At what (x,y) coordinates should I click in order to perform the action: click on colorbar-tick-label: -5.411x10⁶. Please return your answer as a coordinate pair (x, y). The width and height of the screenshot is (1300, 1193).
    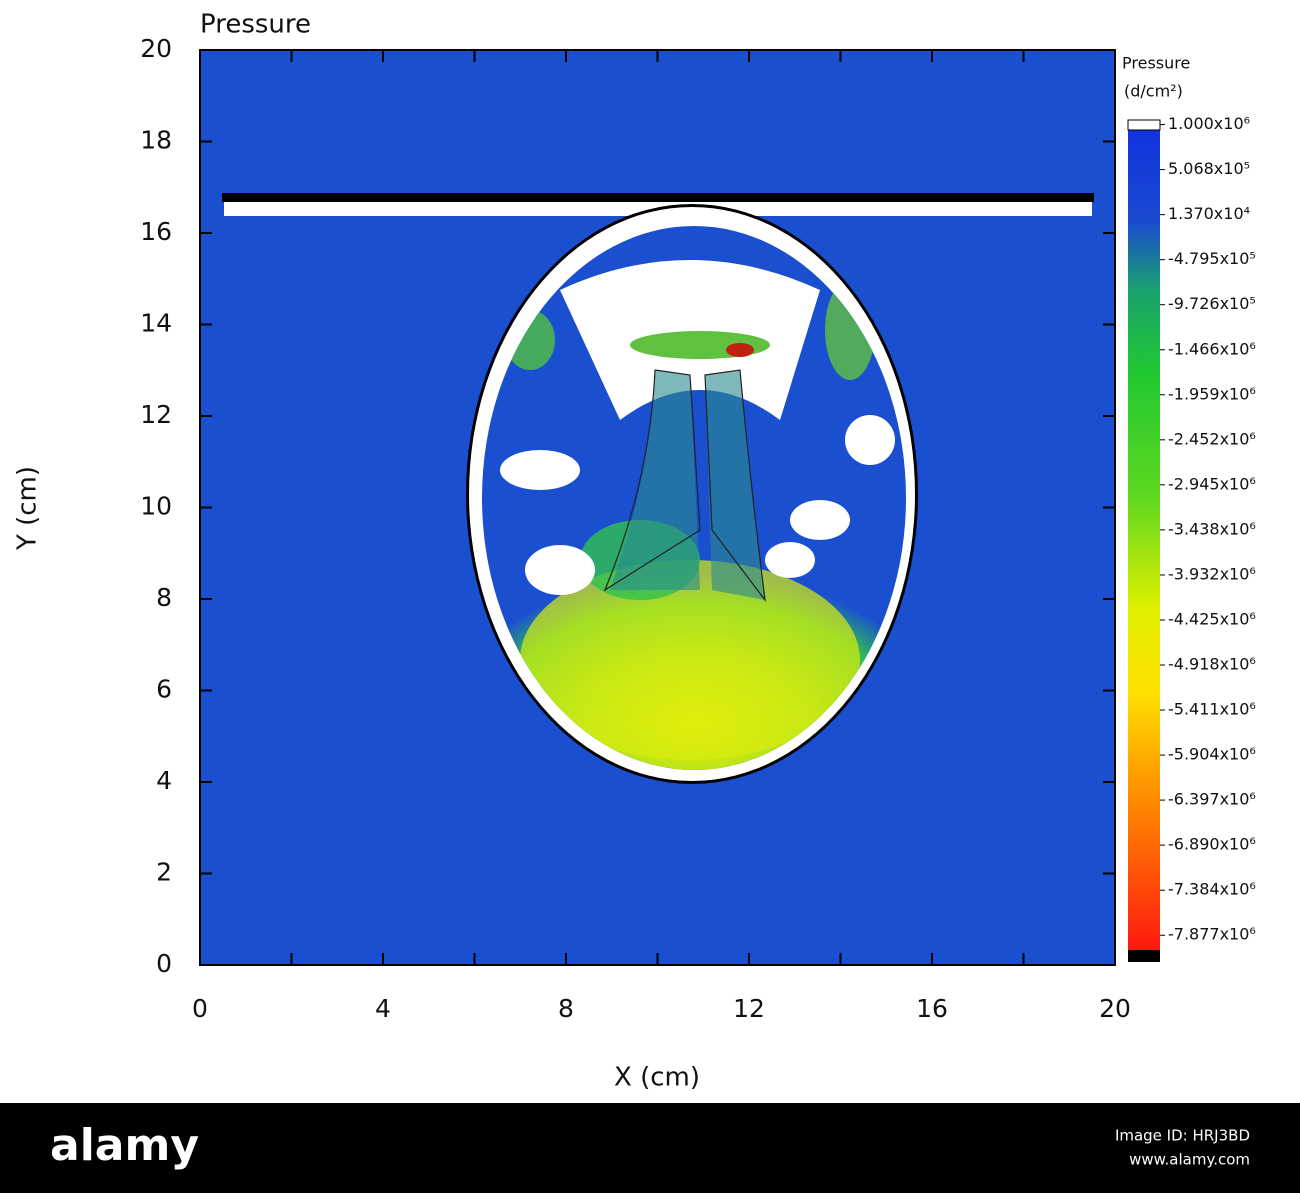
    Looking at the image, I should click on (1212, 709).